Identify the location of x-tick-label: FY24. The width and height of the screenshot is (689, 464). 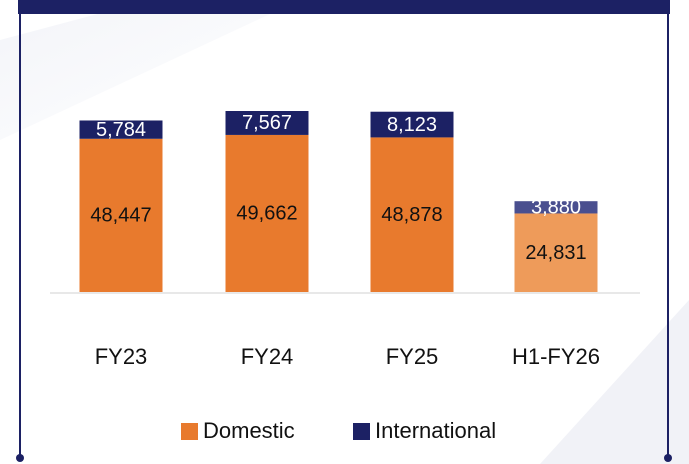
(267, 356).